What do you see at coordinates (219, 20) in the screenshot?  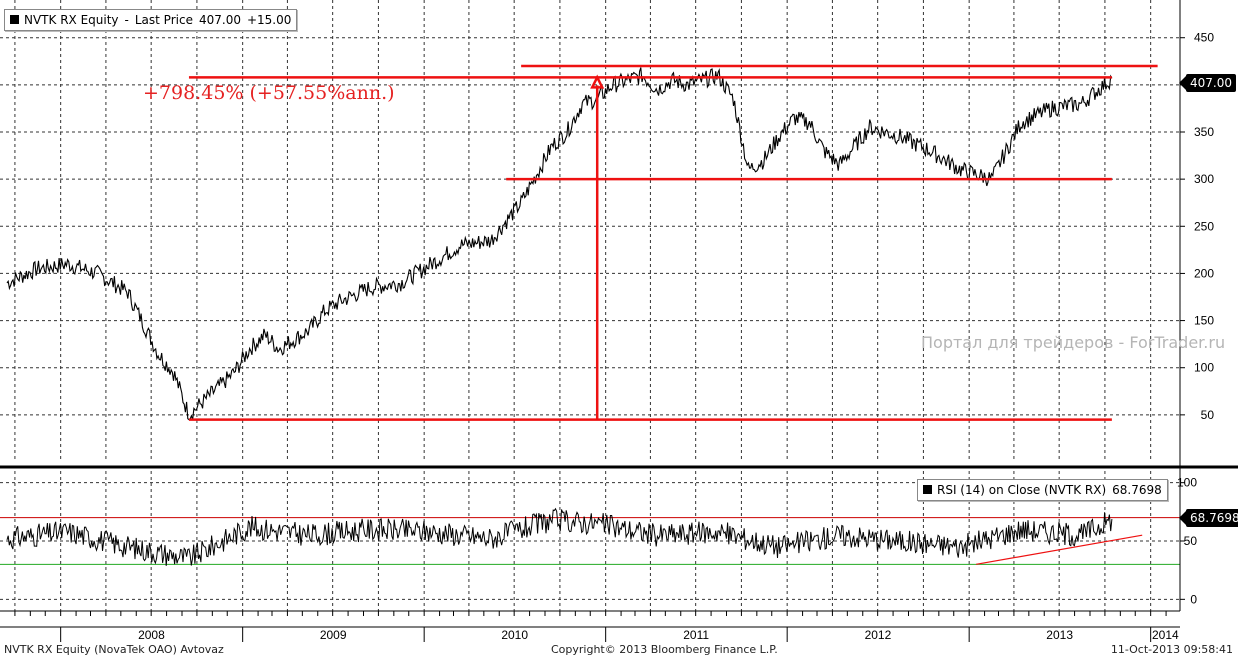 I see `legend-last-value: 407.00` at bounding box center [219, 20].